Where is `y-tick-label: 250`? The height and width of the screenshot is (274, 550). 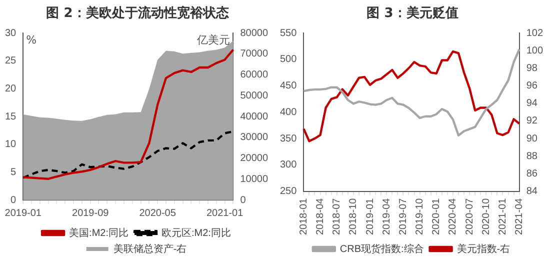
y-tick-label: 250 is located at coordinates (289, 192).